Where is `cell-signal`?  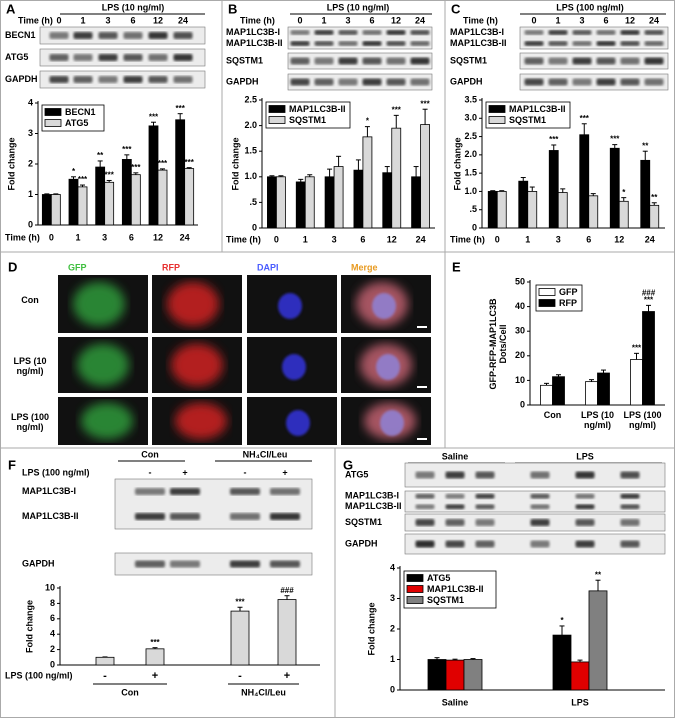 cell-signal is located at coordinates (103, 365).